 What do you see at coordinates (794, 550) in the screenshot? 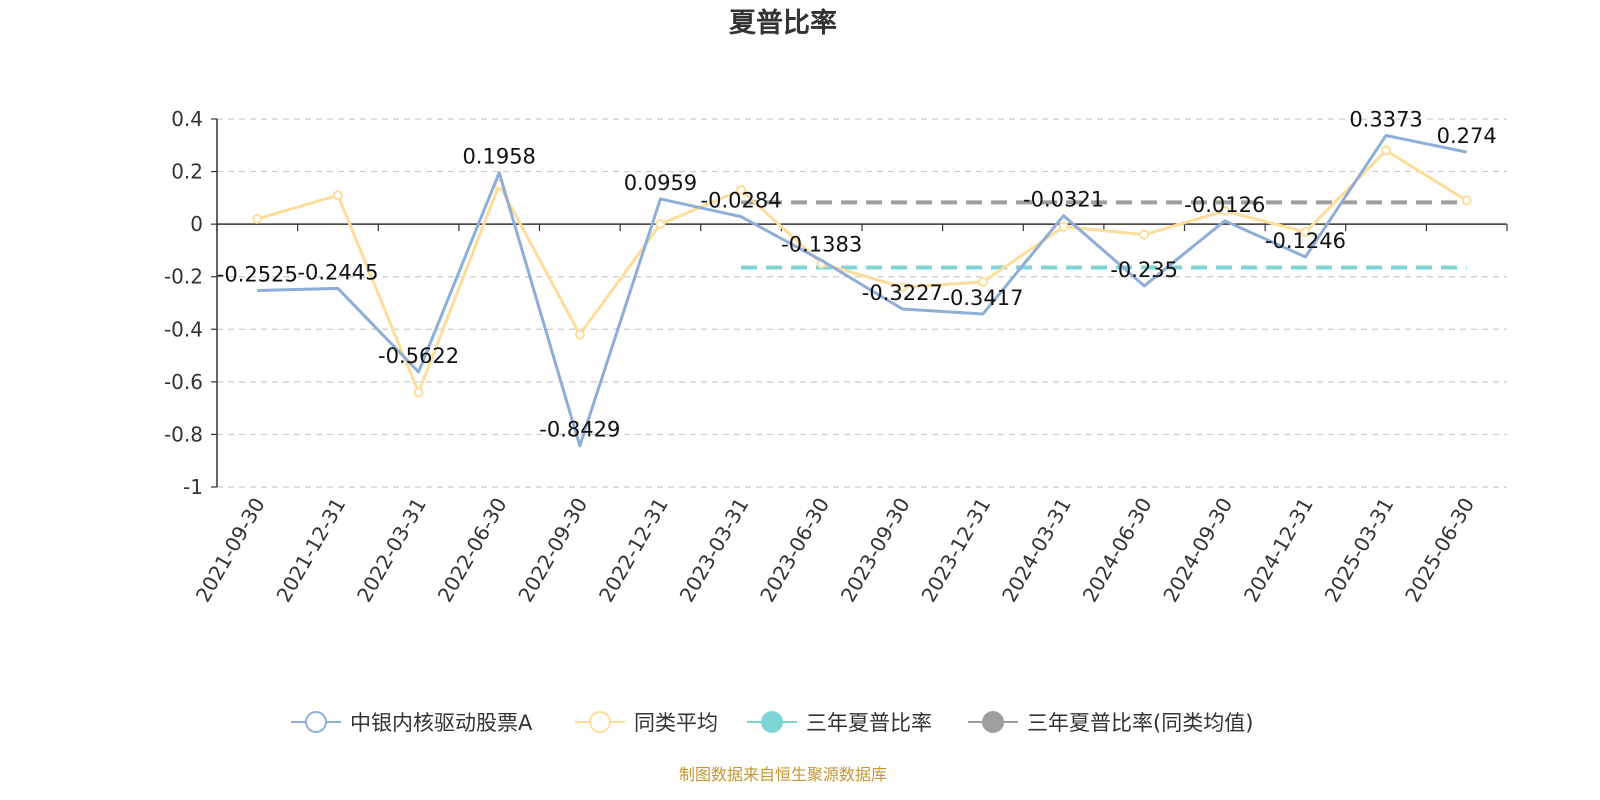
I see `x-tick-label: 2023-06-30` at bounding box center [794, 550].